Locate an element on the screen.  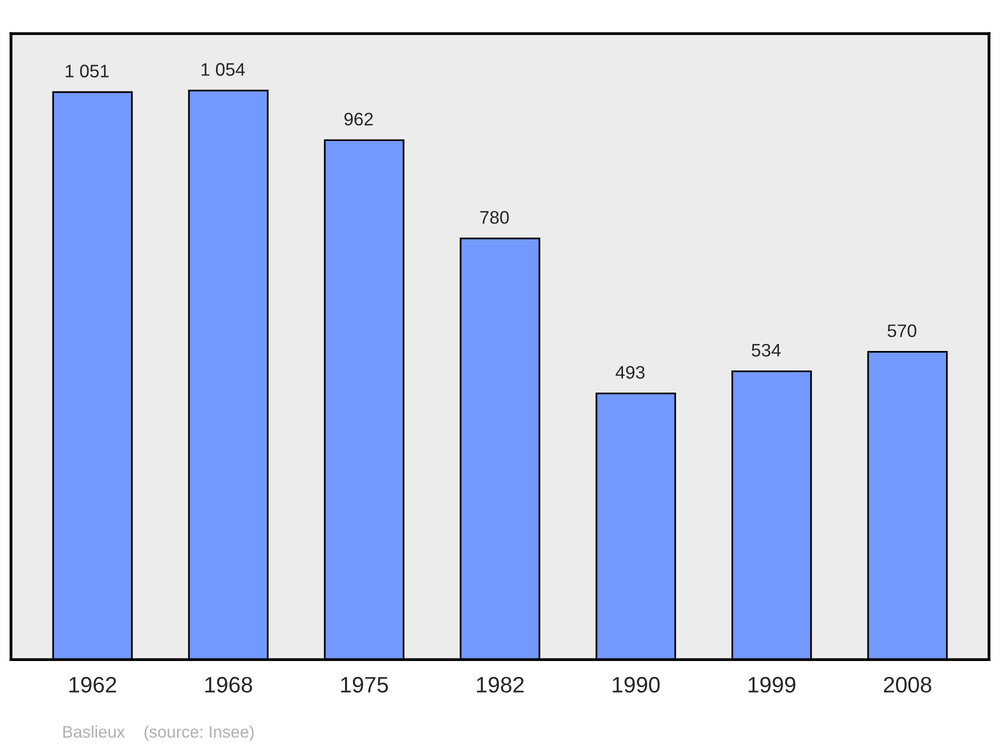
data-label: 570 is located at coordinates (902, 331).